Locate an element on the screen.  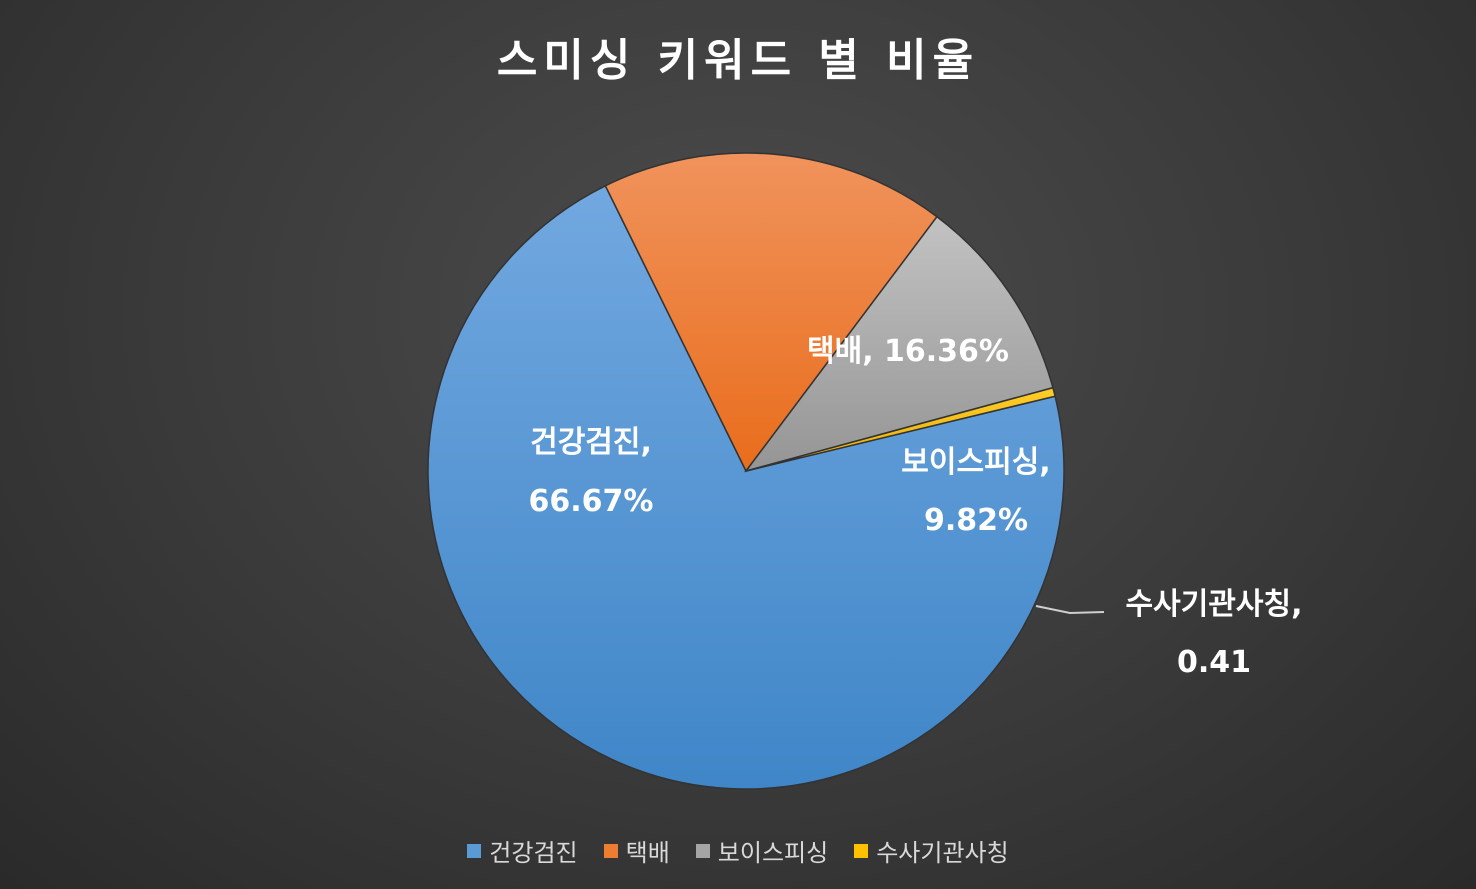
chart-title: 스미싱 키워드 별 비율 is located at coordinates (738, 60).